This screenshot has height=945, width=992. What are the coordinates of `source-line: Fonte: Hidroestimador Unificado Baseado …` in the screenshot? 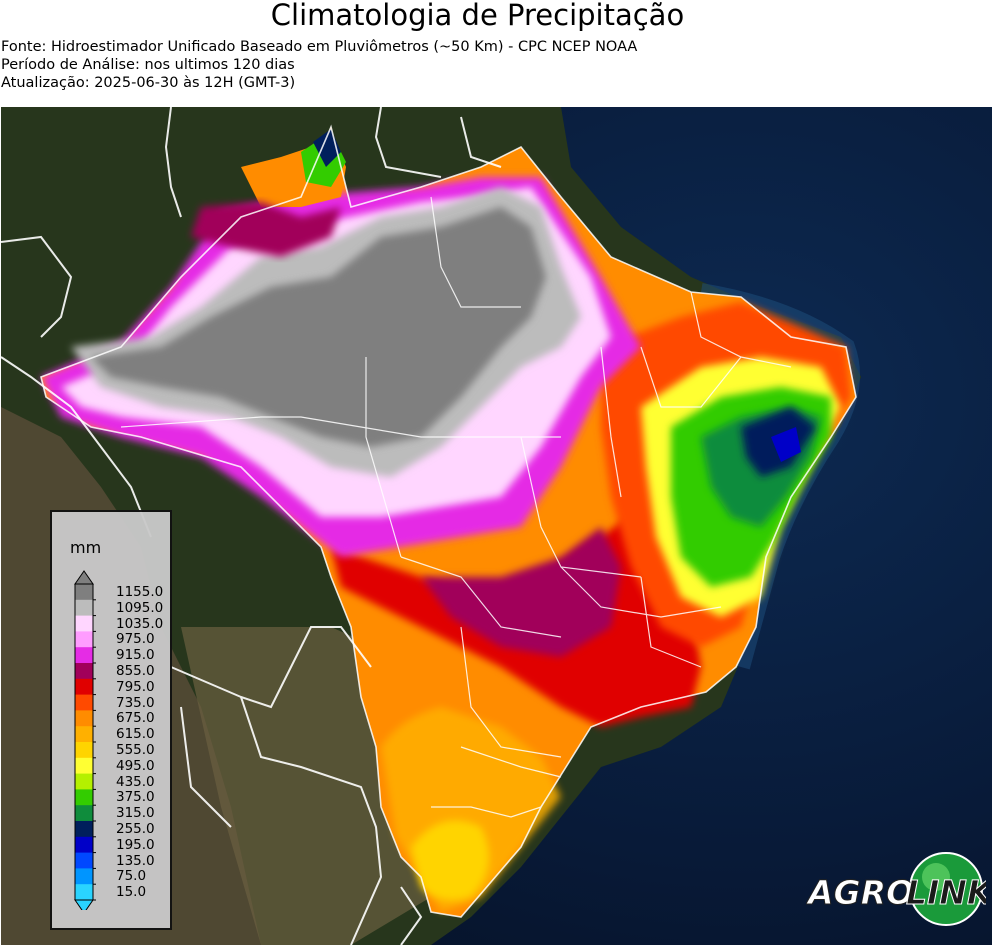 It's located at (319, 47).